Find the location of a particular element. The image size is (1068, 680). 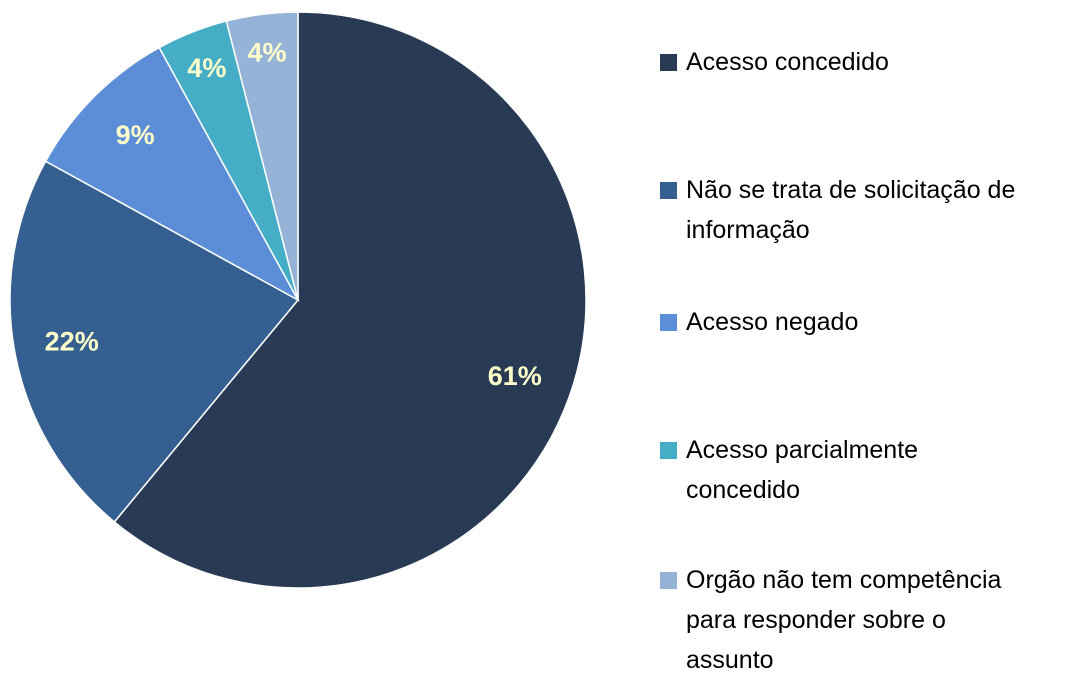

data-label: 22% is located at coordinates (72, 341).